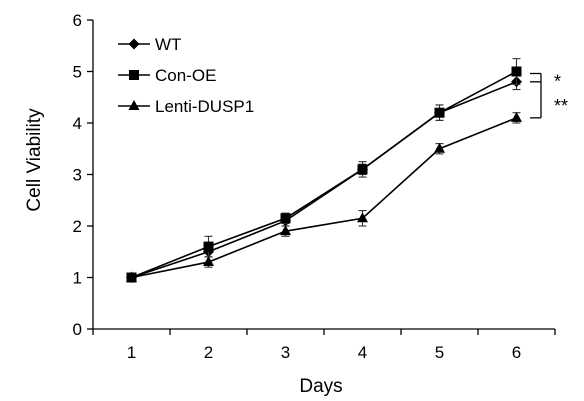 The image size is (584, 401). Describe the element at coordinates (77, 175) in the screenshot. I see `y-tick-label: 3` at that location.